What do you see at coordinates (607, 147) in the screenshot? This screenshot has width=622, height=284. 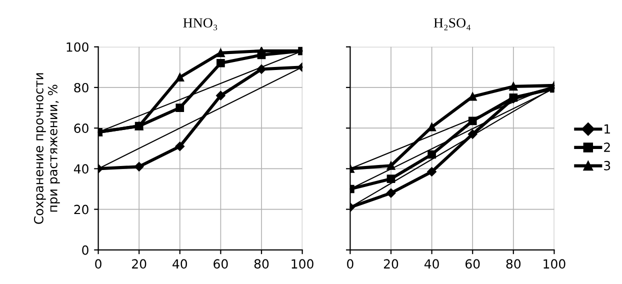 I see `legend-label: 2` at bounding box center [607, 147].